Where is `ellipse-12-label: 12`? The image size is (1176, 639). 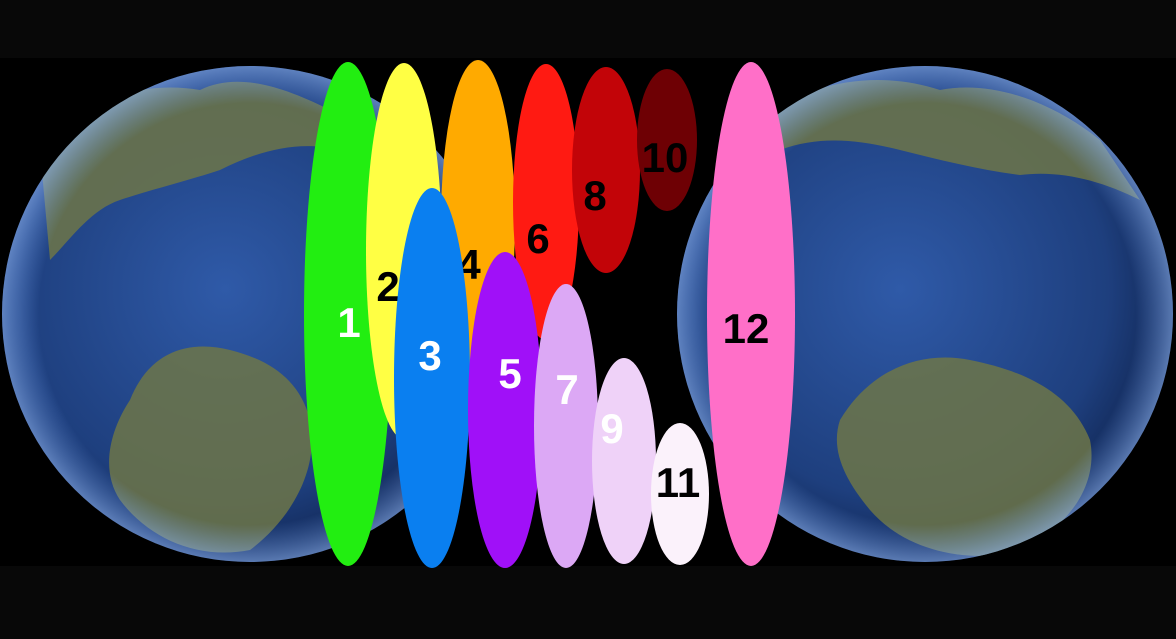
ellipse-12-label: 12 is located at coordinates (746, 328).